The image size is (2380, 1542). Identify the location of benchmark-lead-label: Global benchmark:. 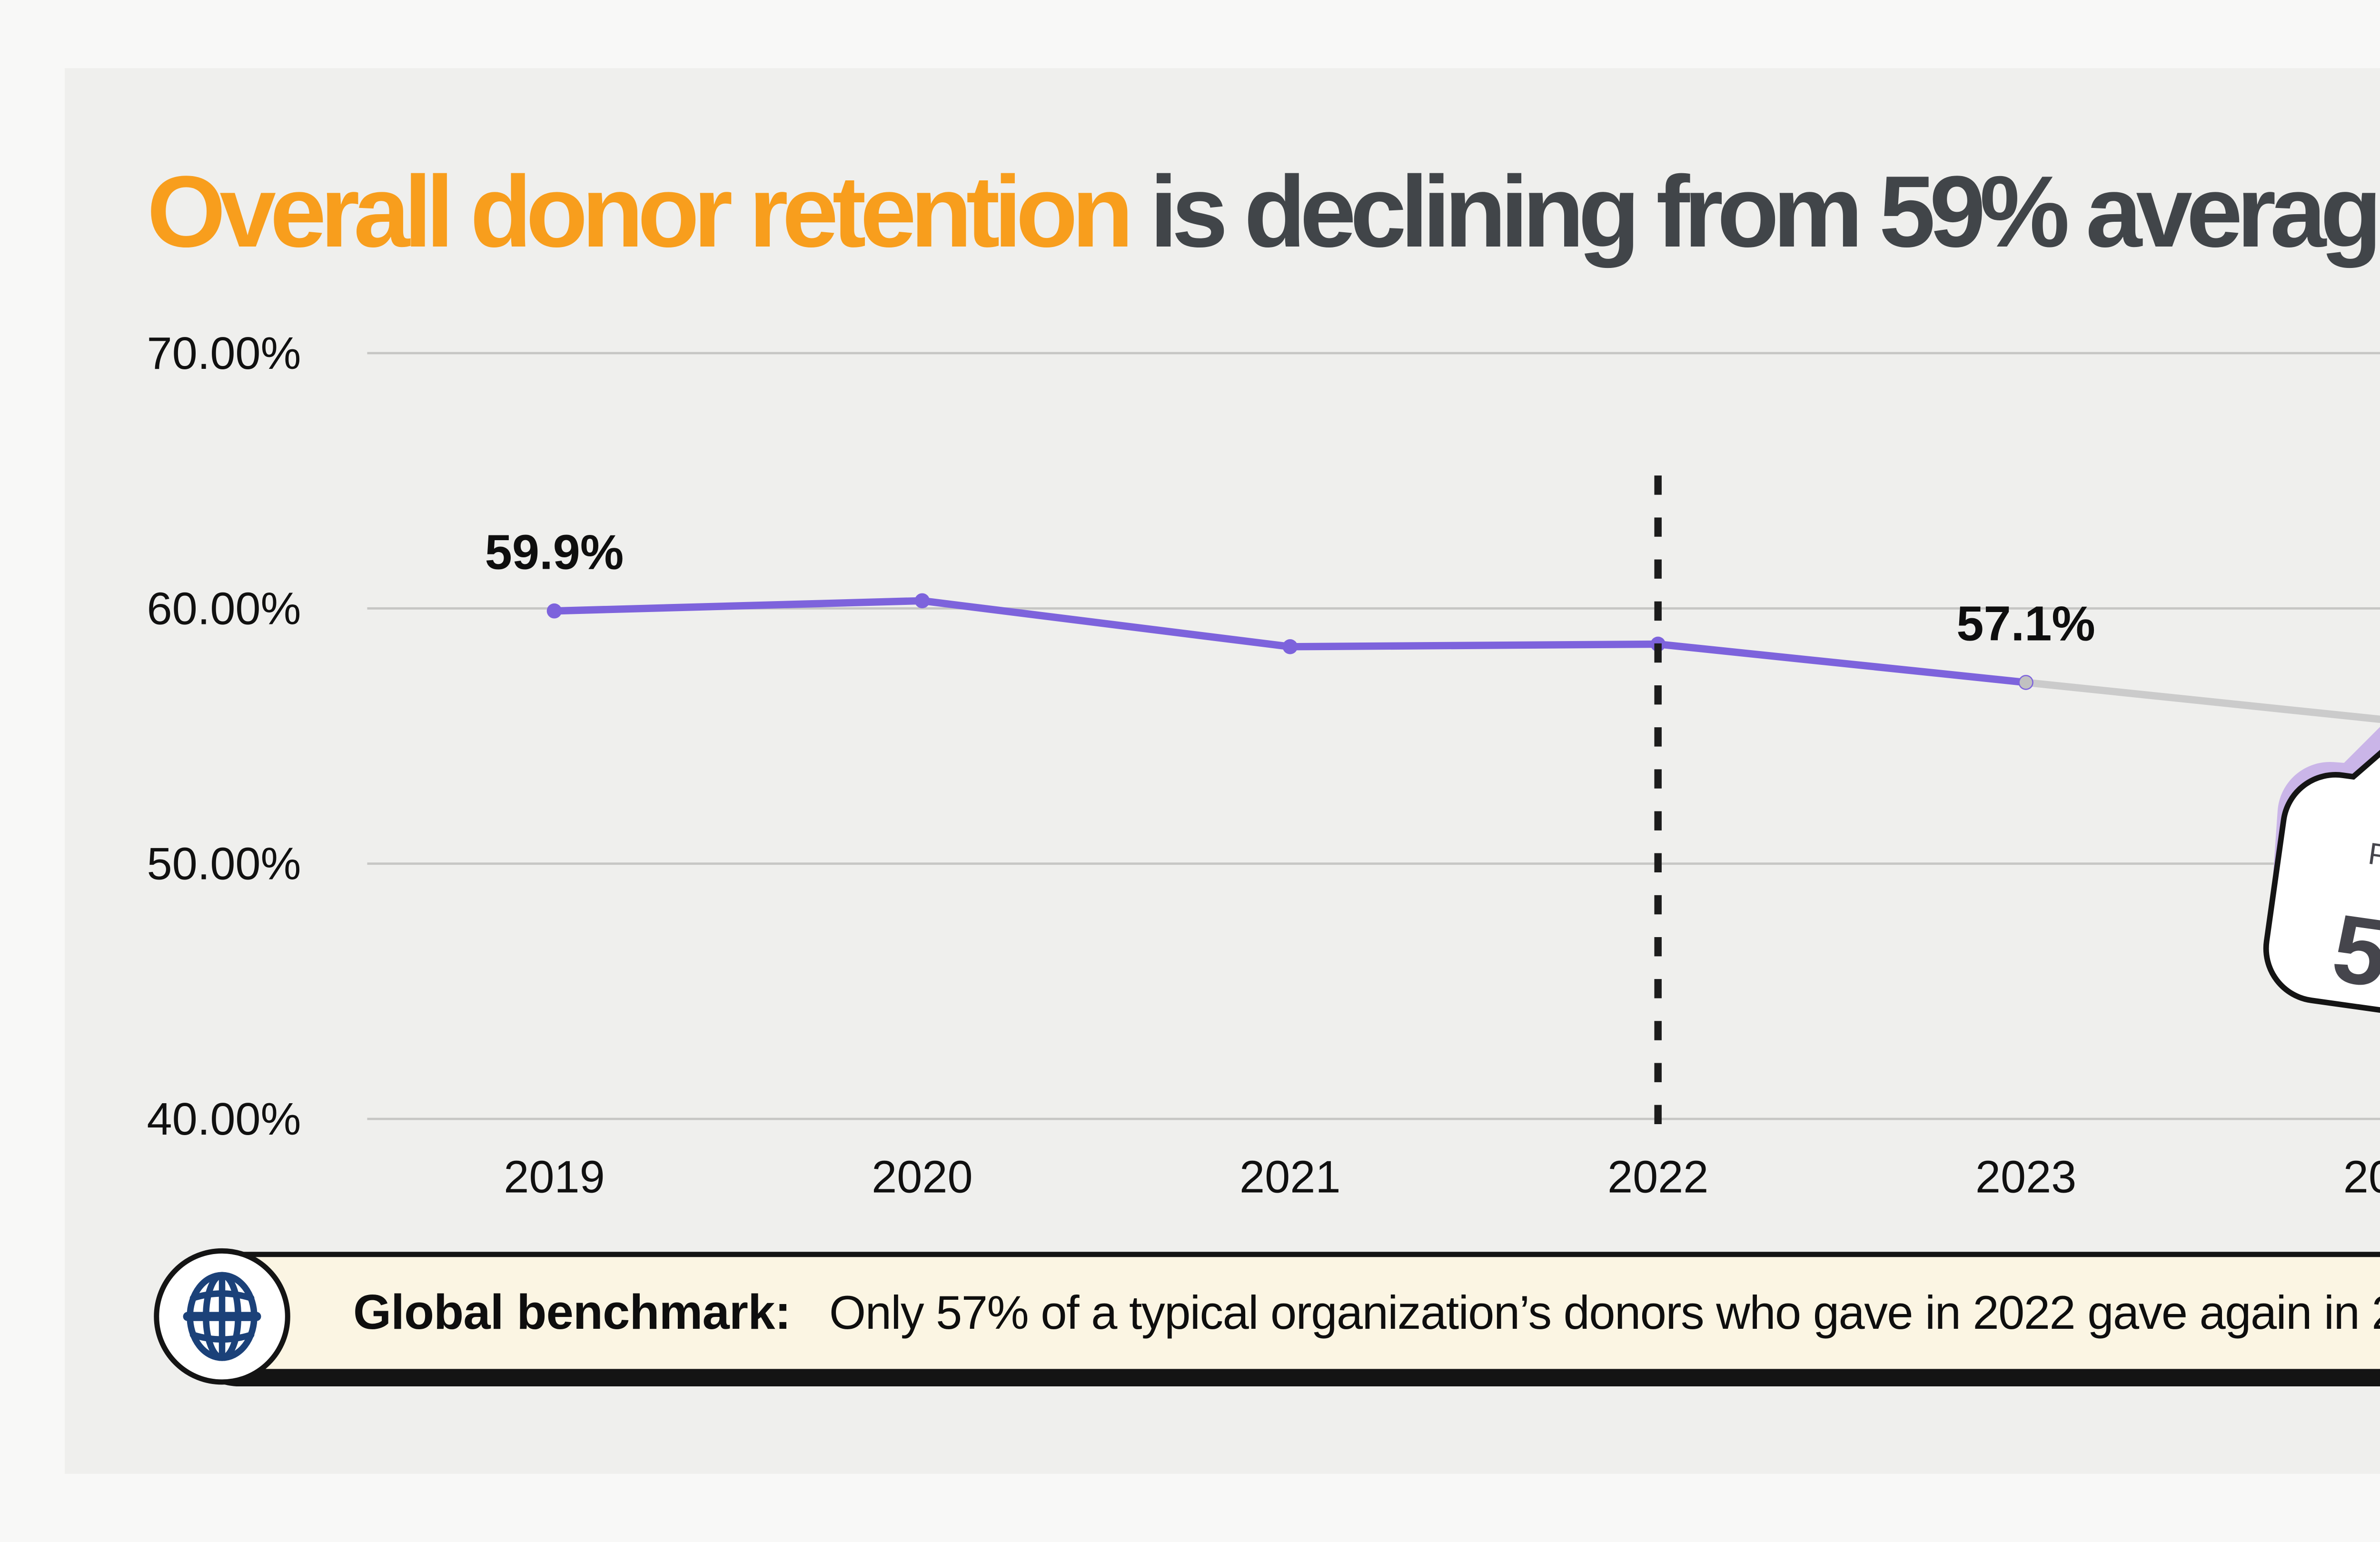
(572, 1312).